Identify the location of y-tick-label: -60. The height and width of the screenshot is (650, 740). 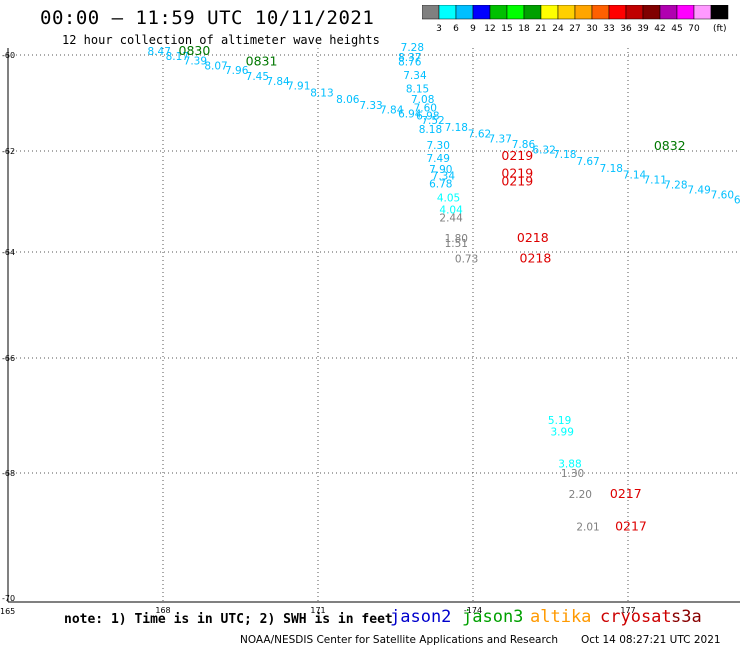
(8, 55).